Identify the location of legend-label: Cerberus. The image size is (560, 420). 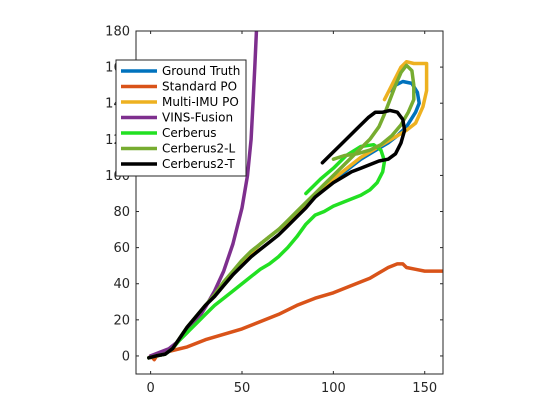
(189, 133).